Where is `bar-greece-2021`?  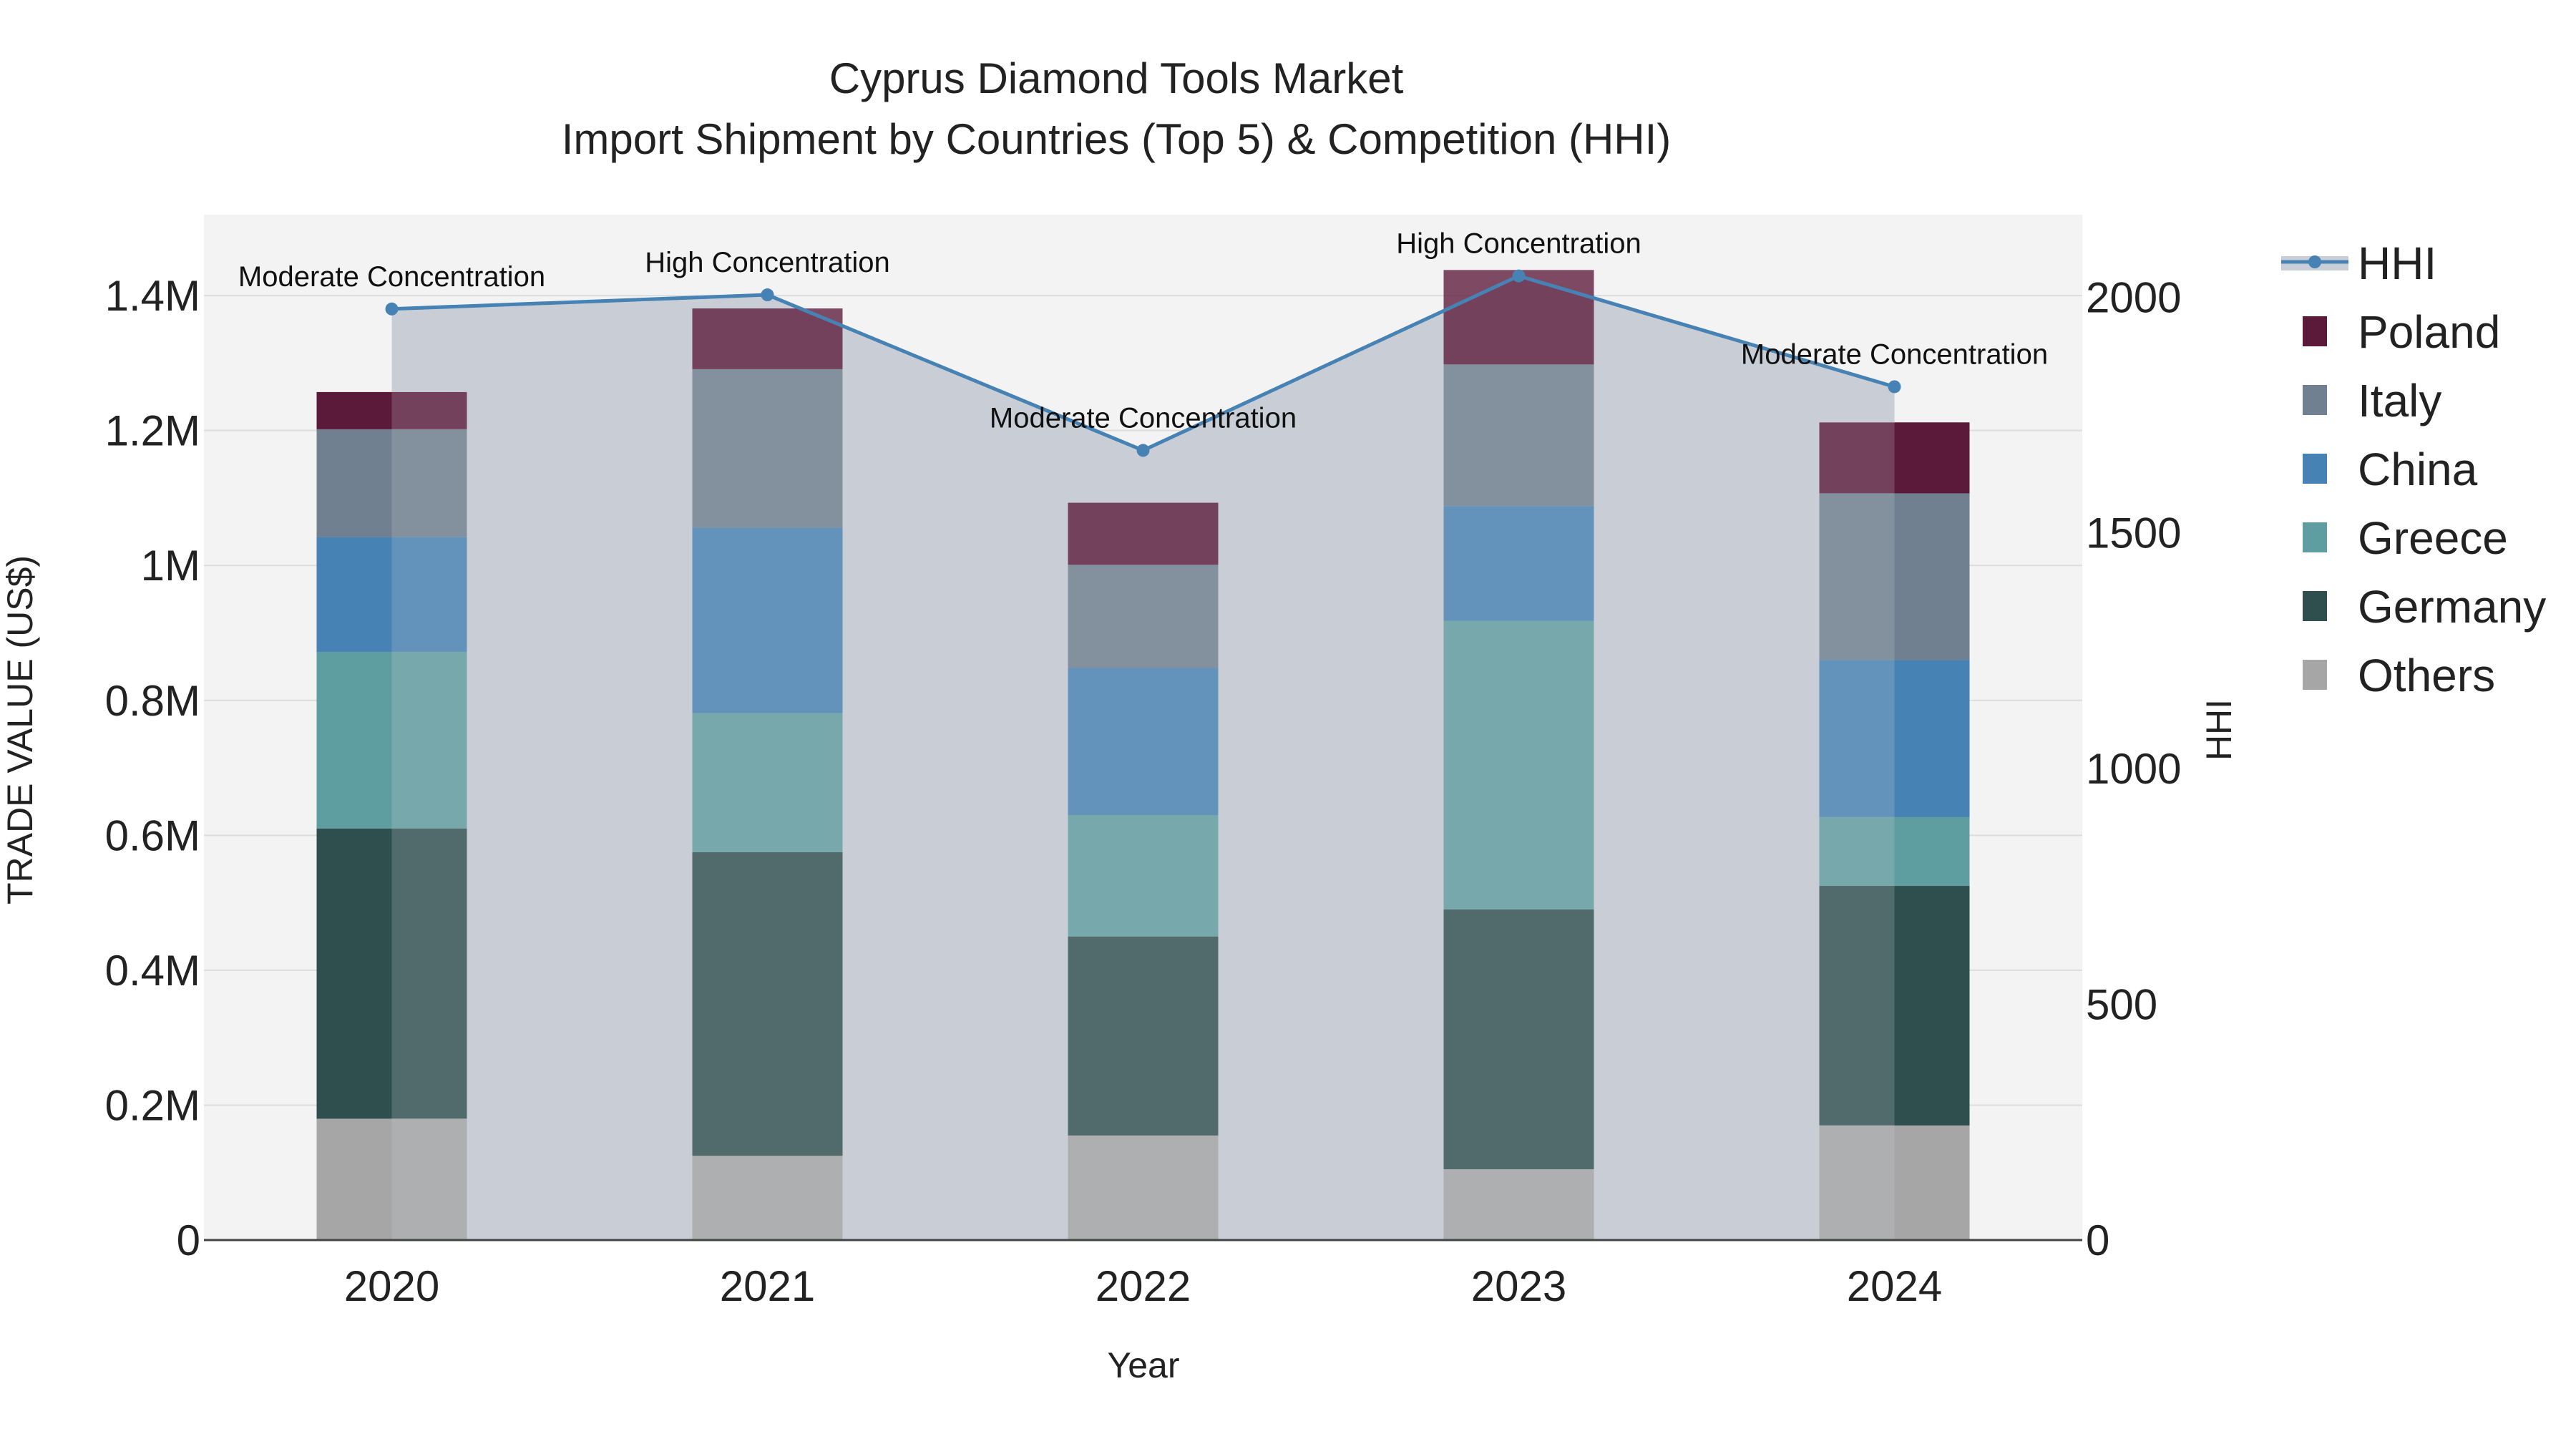 bar-greece-2021 is located at coordinates (767, 782).